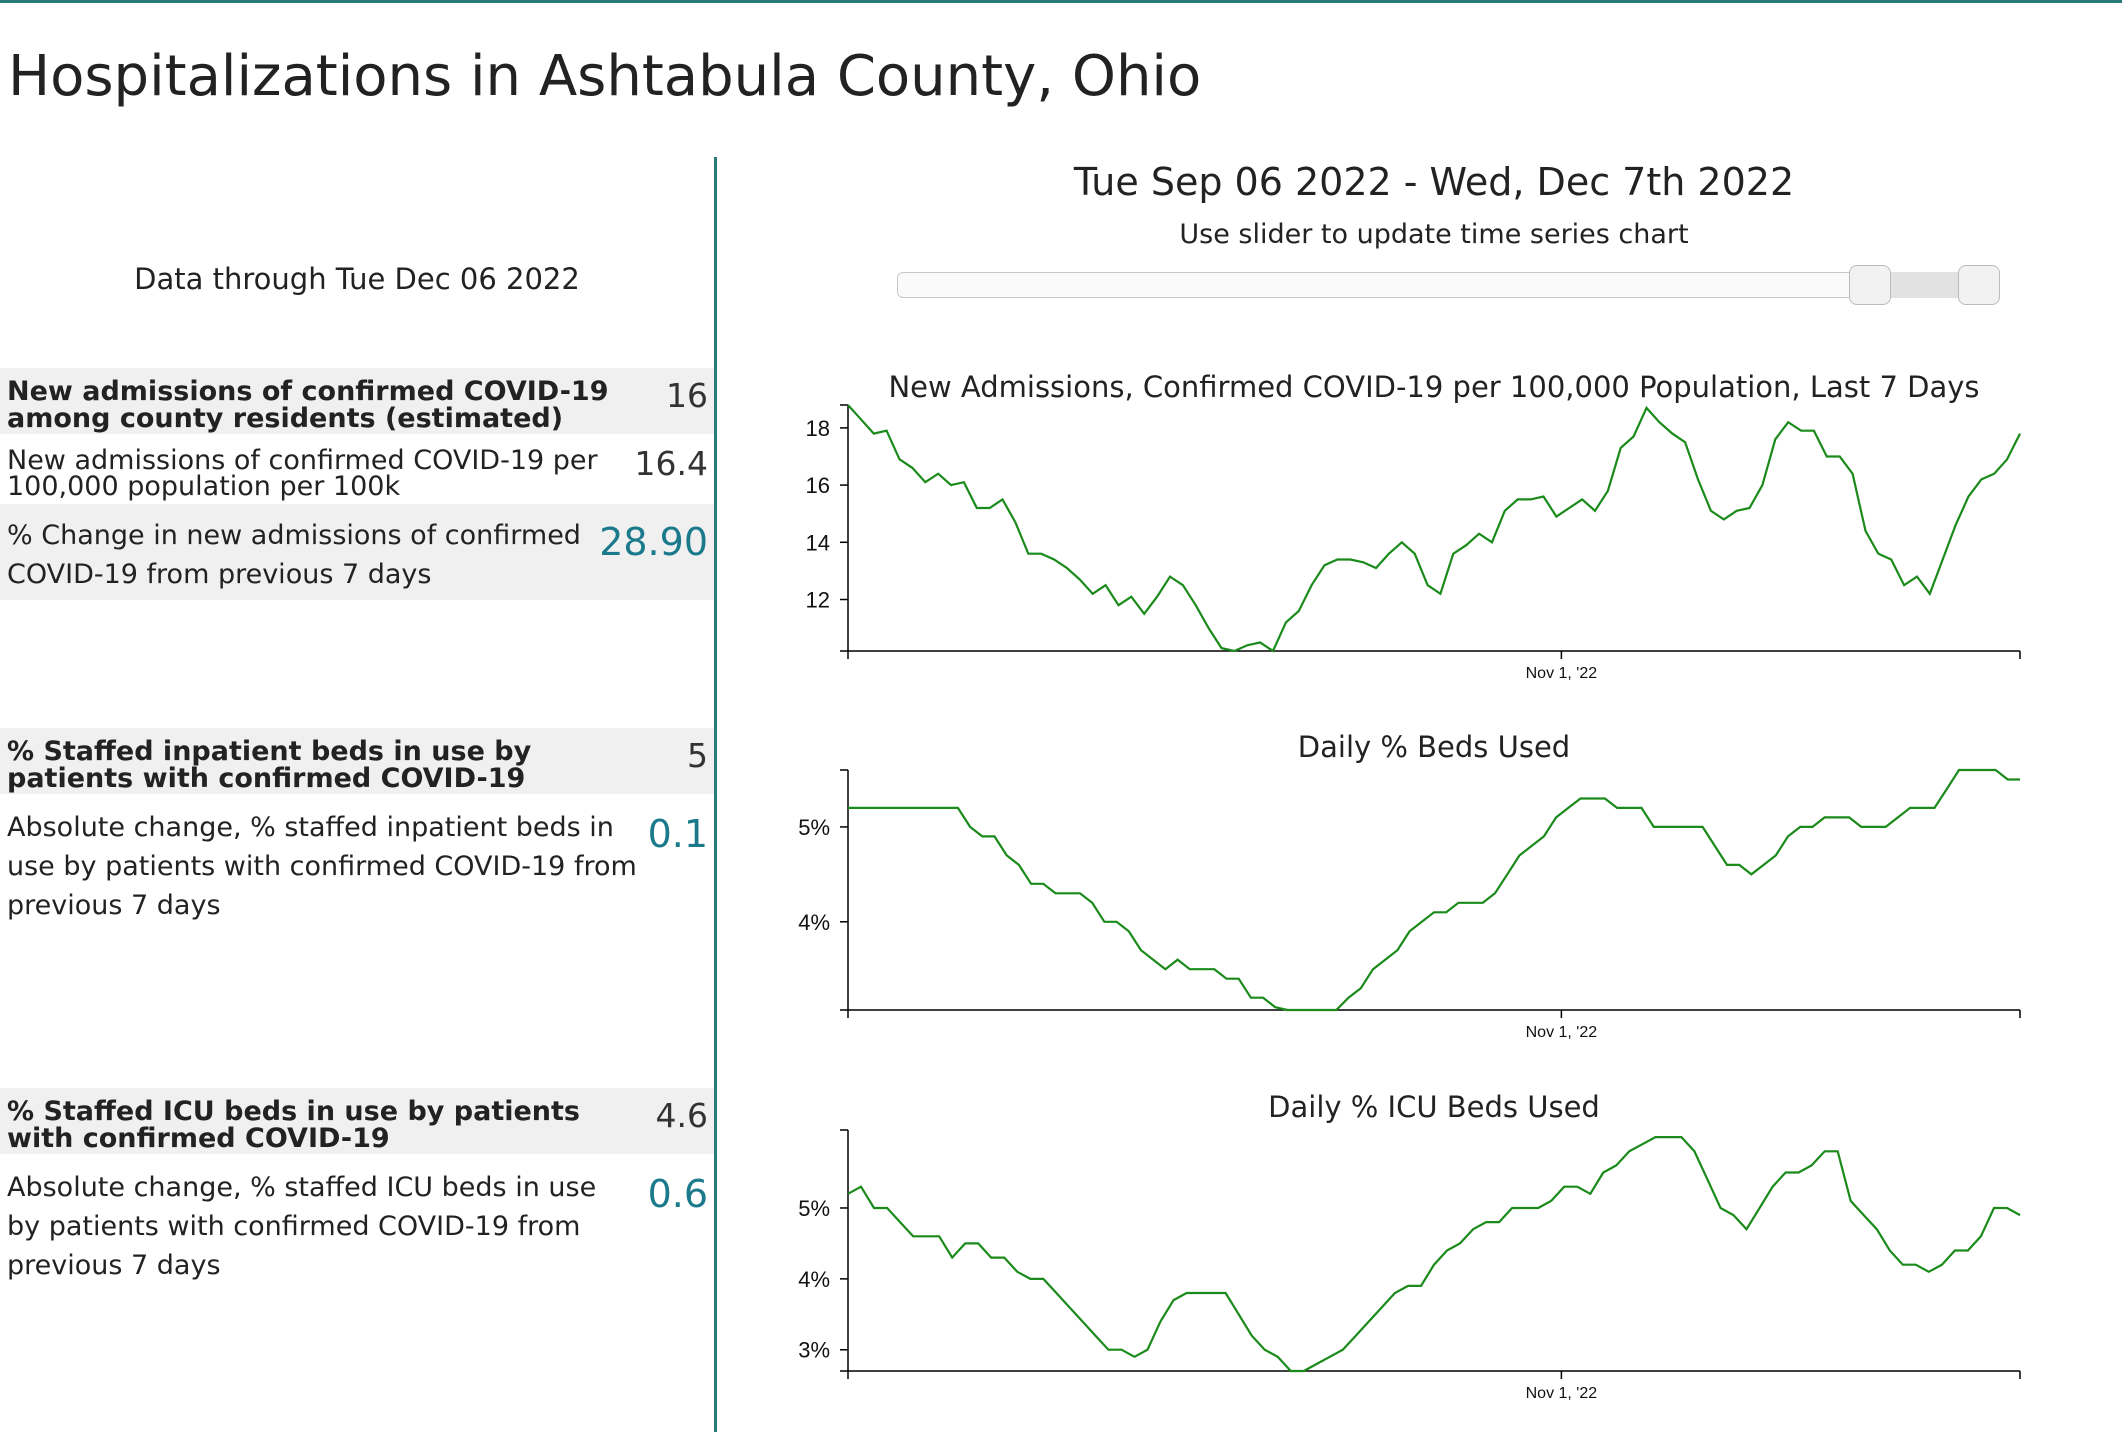 This screenshot has width=2122, height=1432. What do you see at coordinates (1562, 673) in the screenshot?
I see `admissions-x-tick-label: Nov 1, '22` at bounding box center [1562, 673].